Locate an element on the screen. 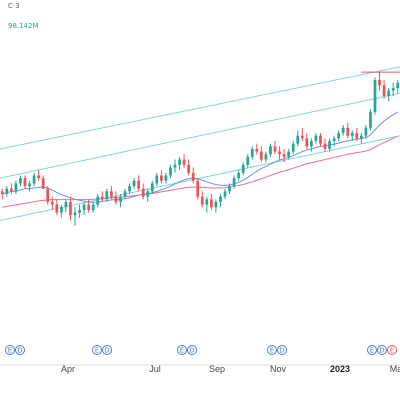 Image resolution: width=400 pixels, height=400 pixels. x-axis-tick-label: Nov is located at coordinates (278, 369).